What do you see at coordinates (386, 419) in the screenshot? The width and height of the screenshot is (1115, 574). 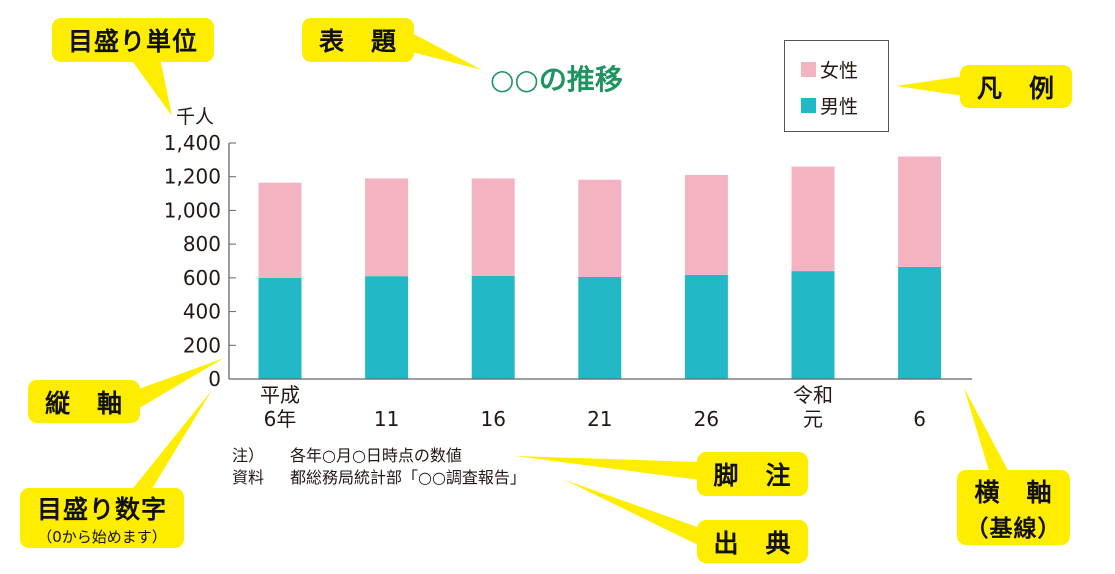 I see `x-category-label: 11` at bounding box center [386, 419].